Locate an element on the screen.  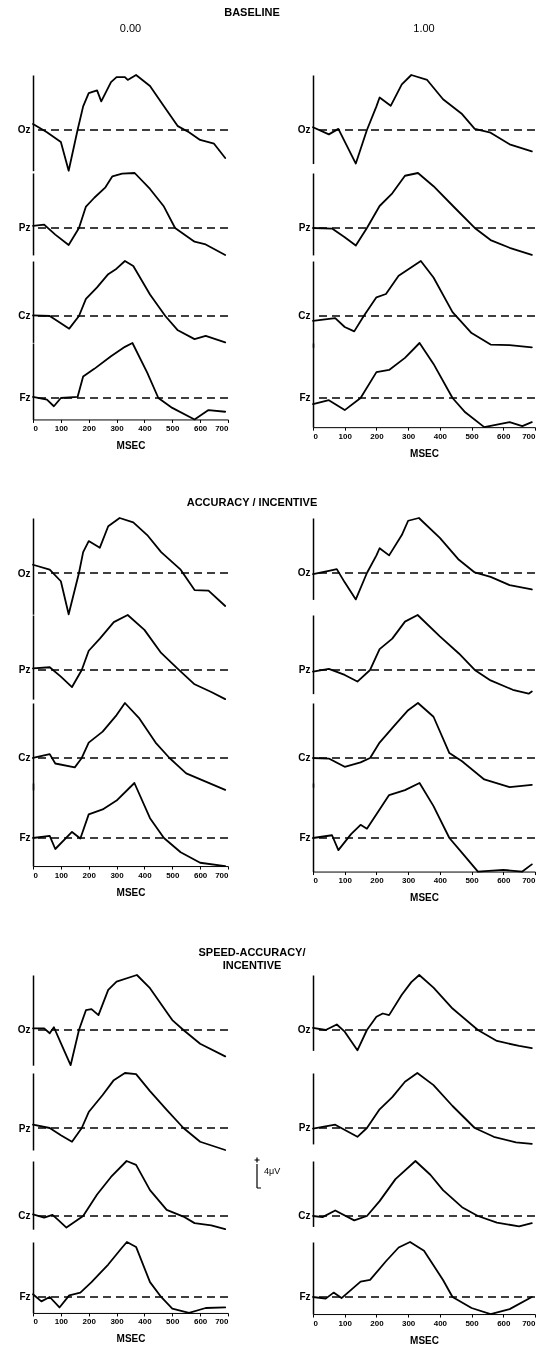
text: BASELINE is located at coordinates (252, 12).